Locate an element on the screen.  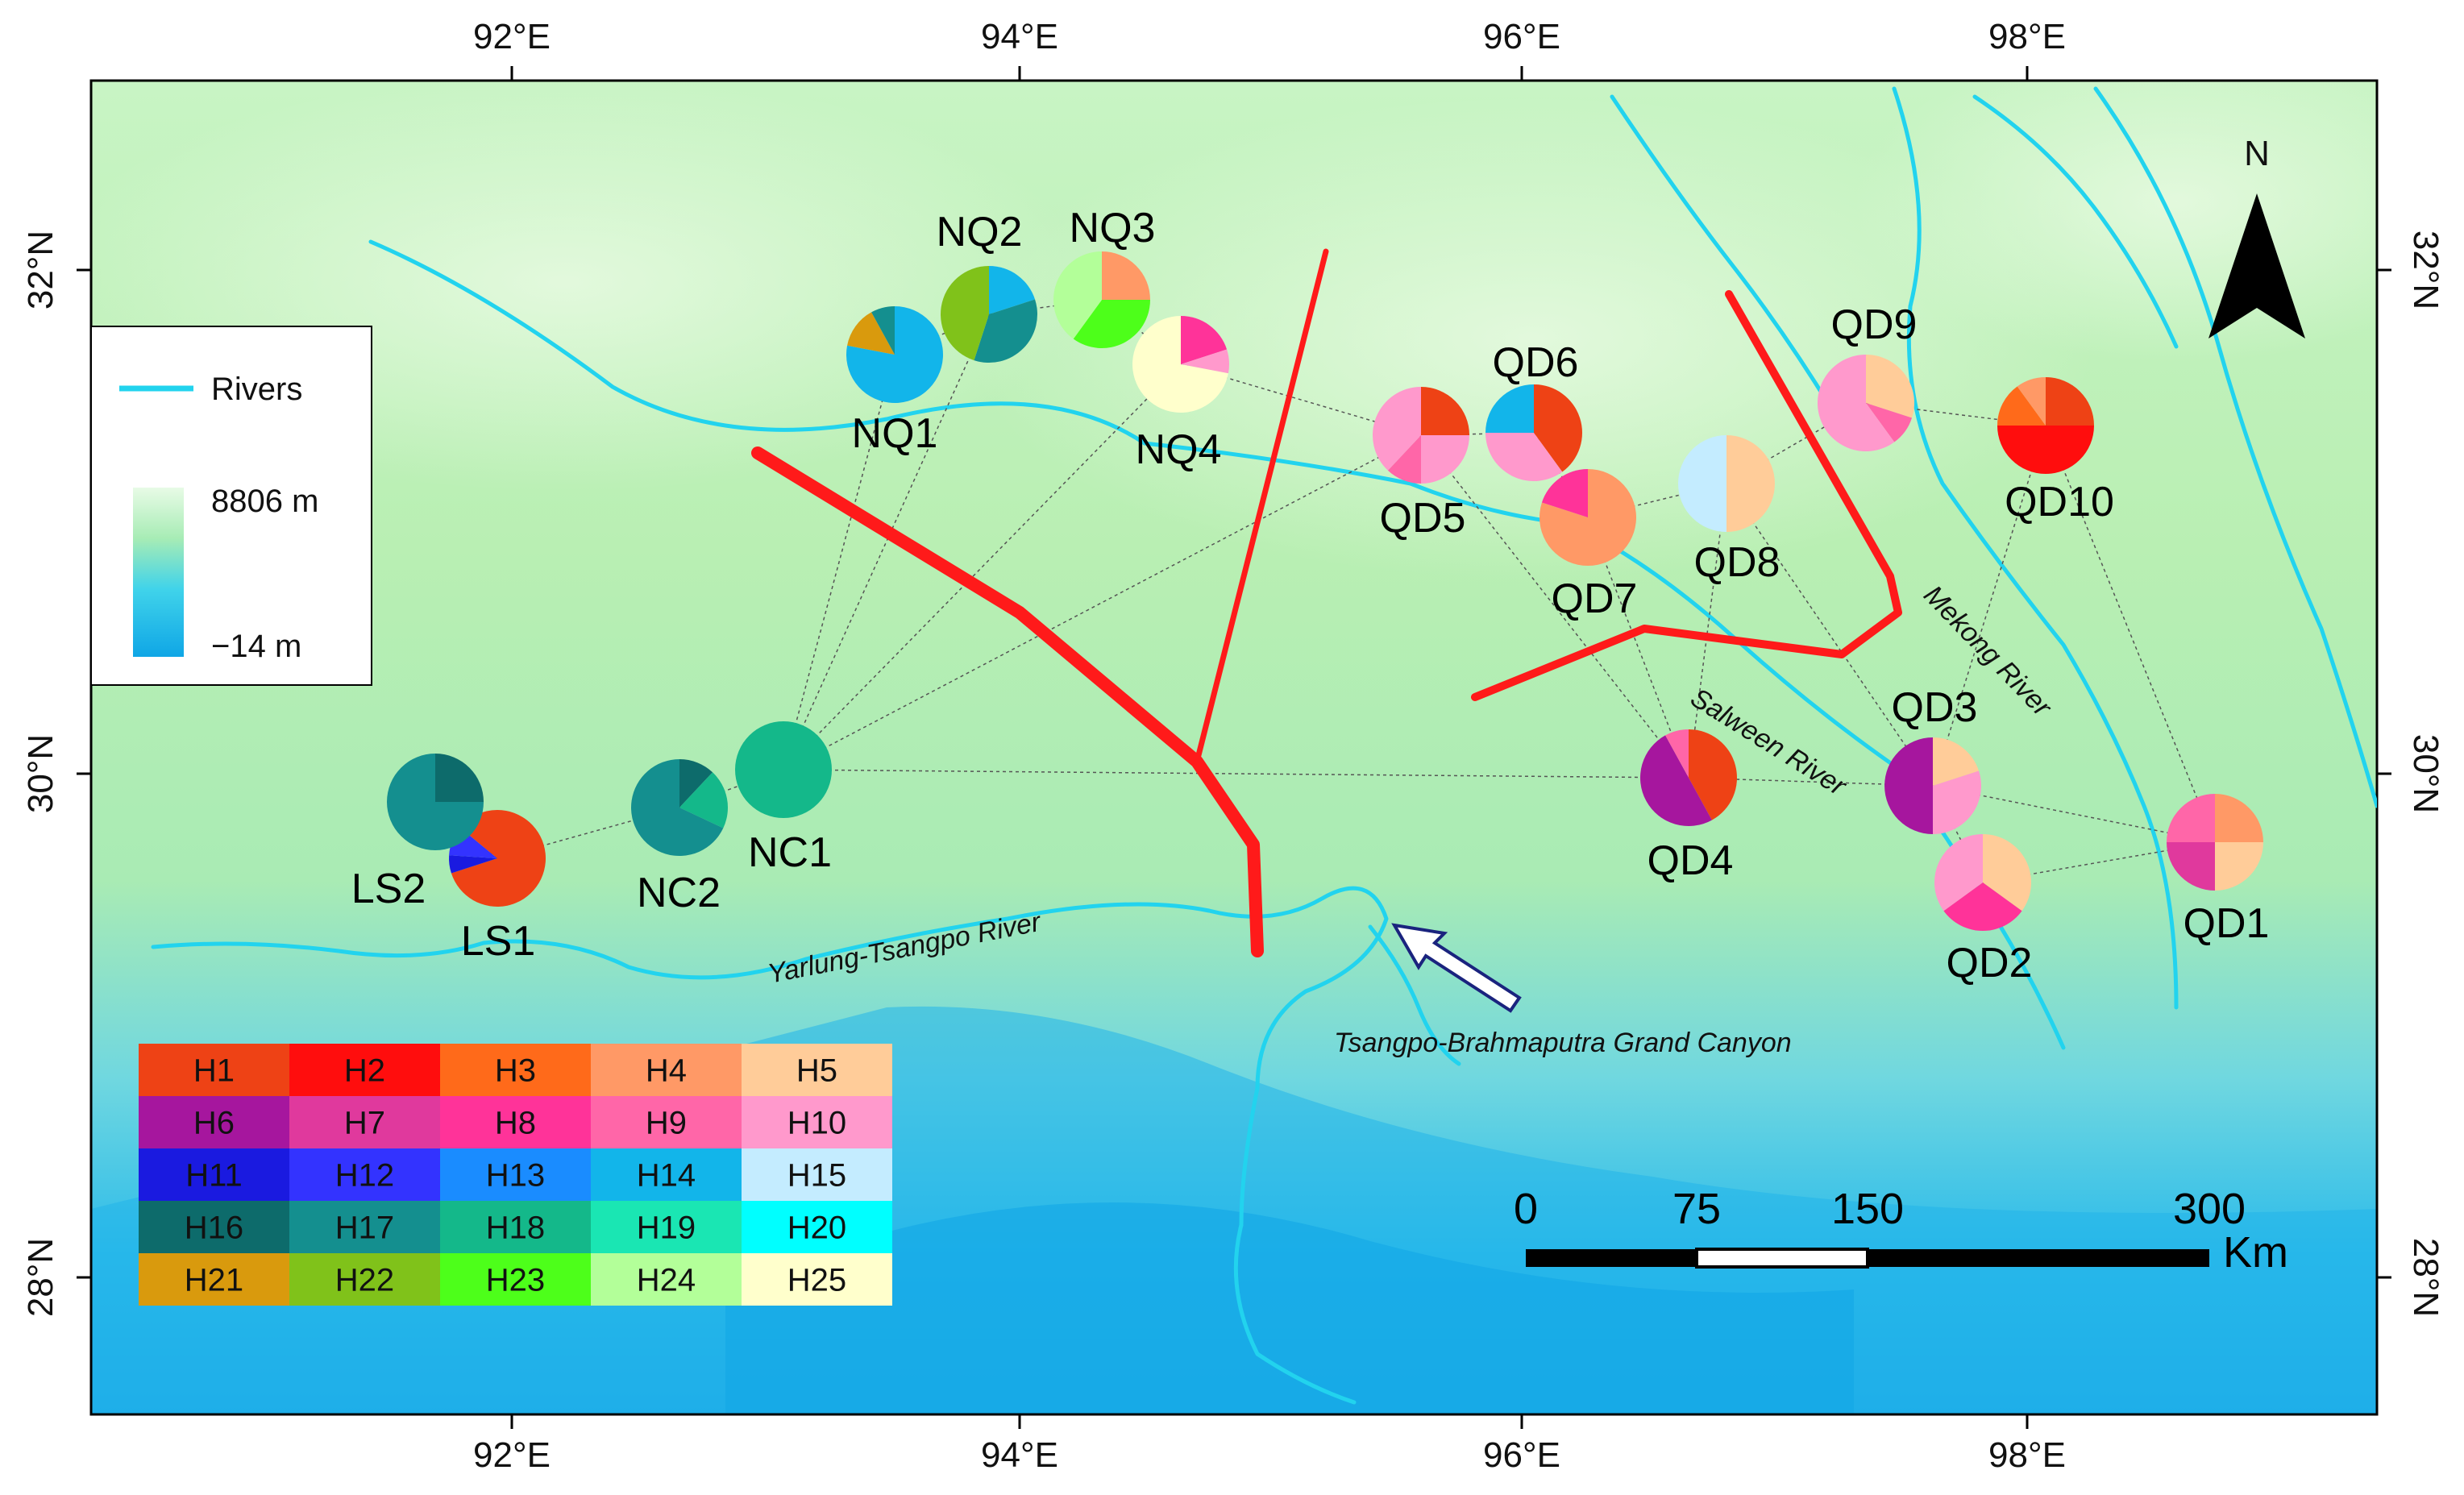
haplotype-label-h15: H15 is located at coordinates (816, 1176).